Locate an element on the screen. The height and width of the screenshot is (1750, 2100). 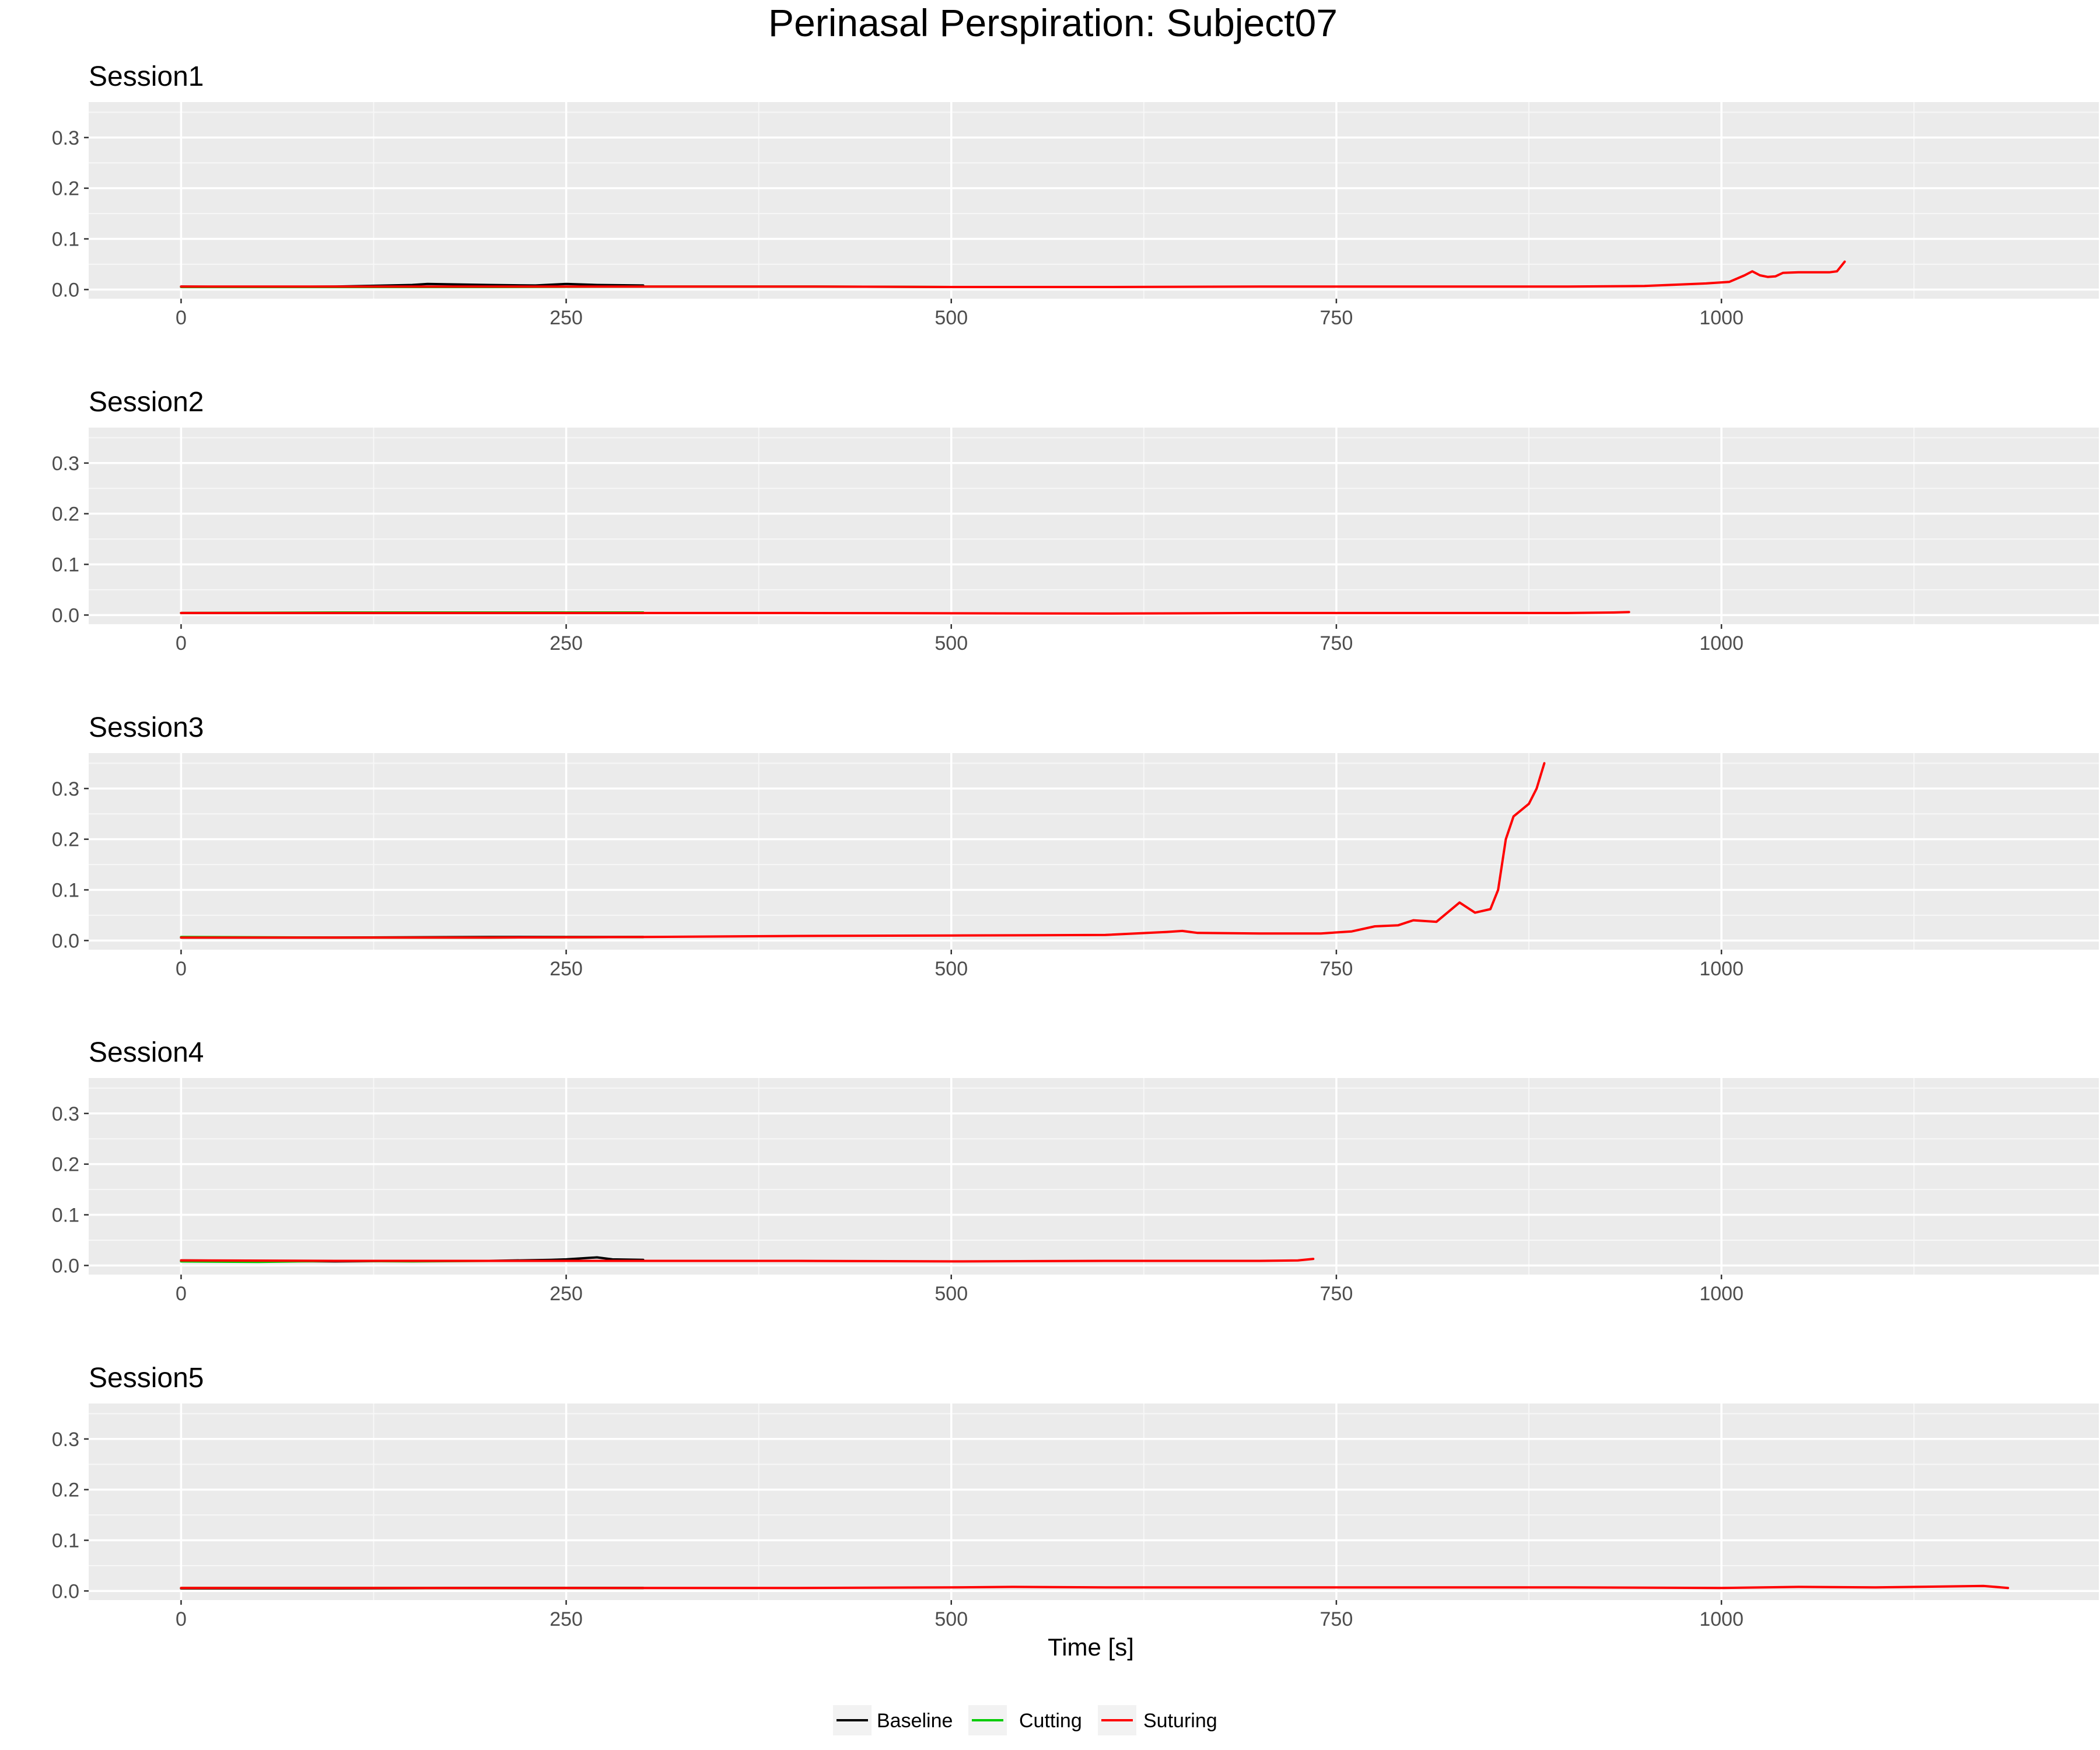
panel-3: Session3 0.0 0.1 0.2 0.3 0 250 500 750 1000 is located at coordinates (1075, 846).